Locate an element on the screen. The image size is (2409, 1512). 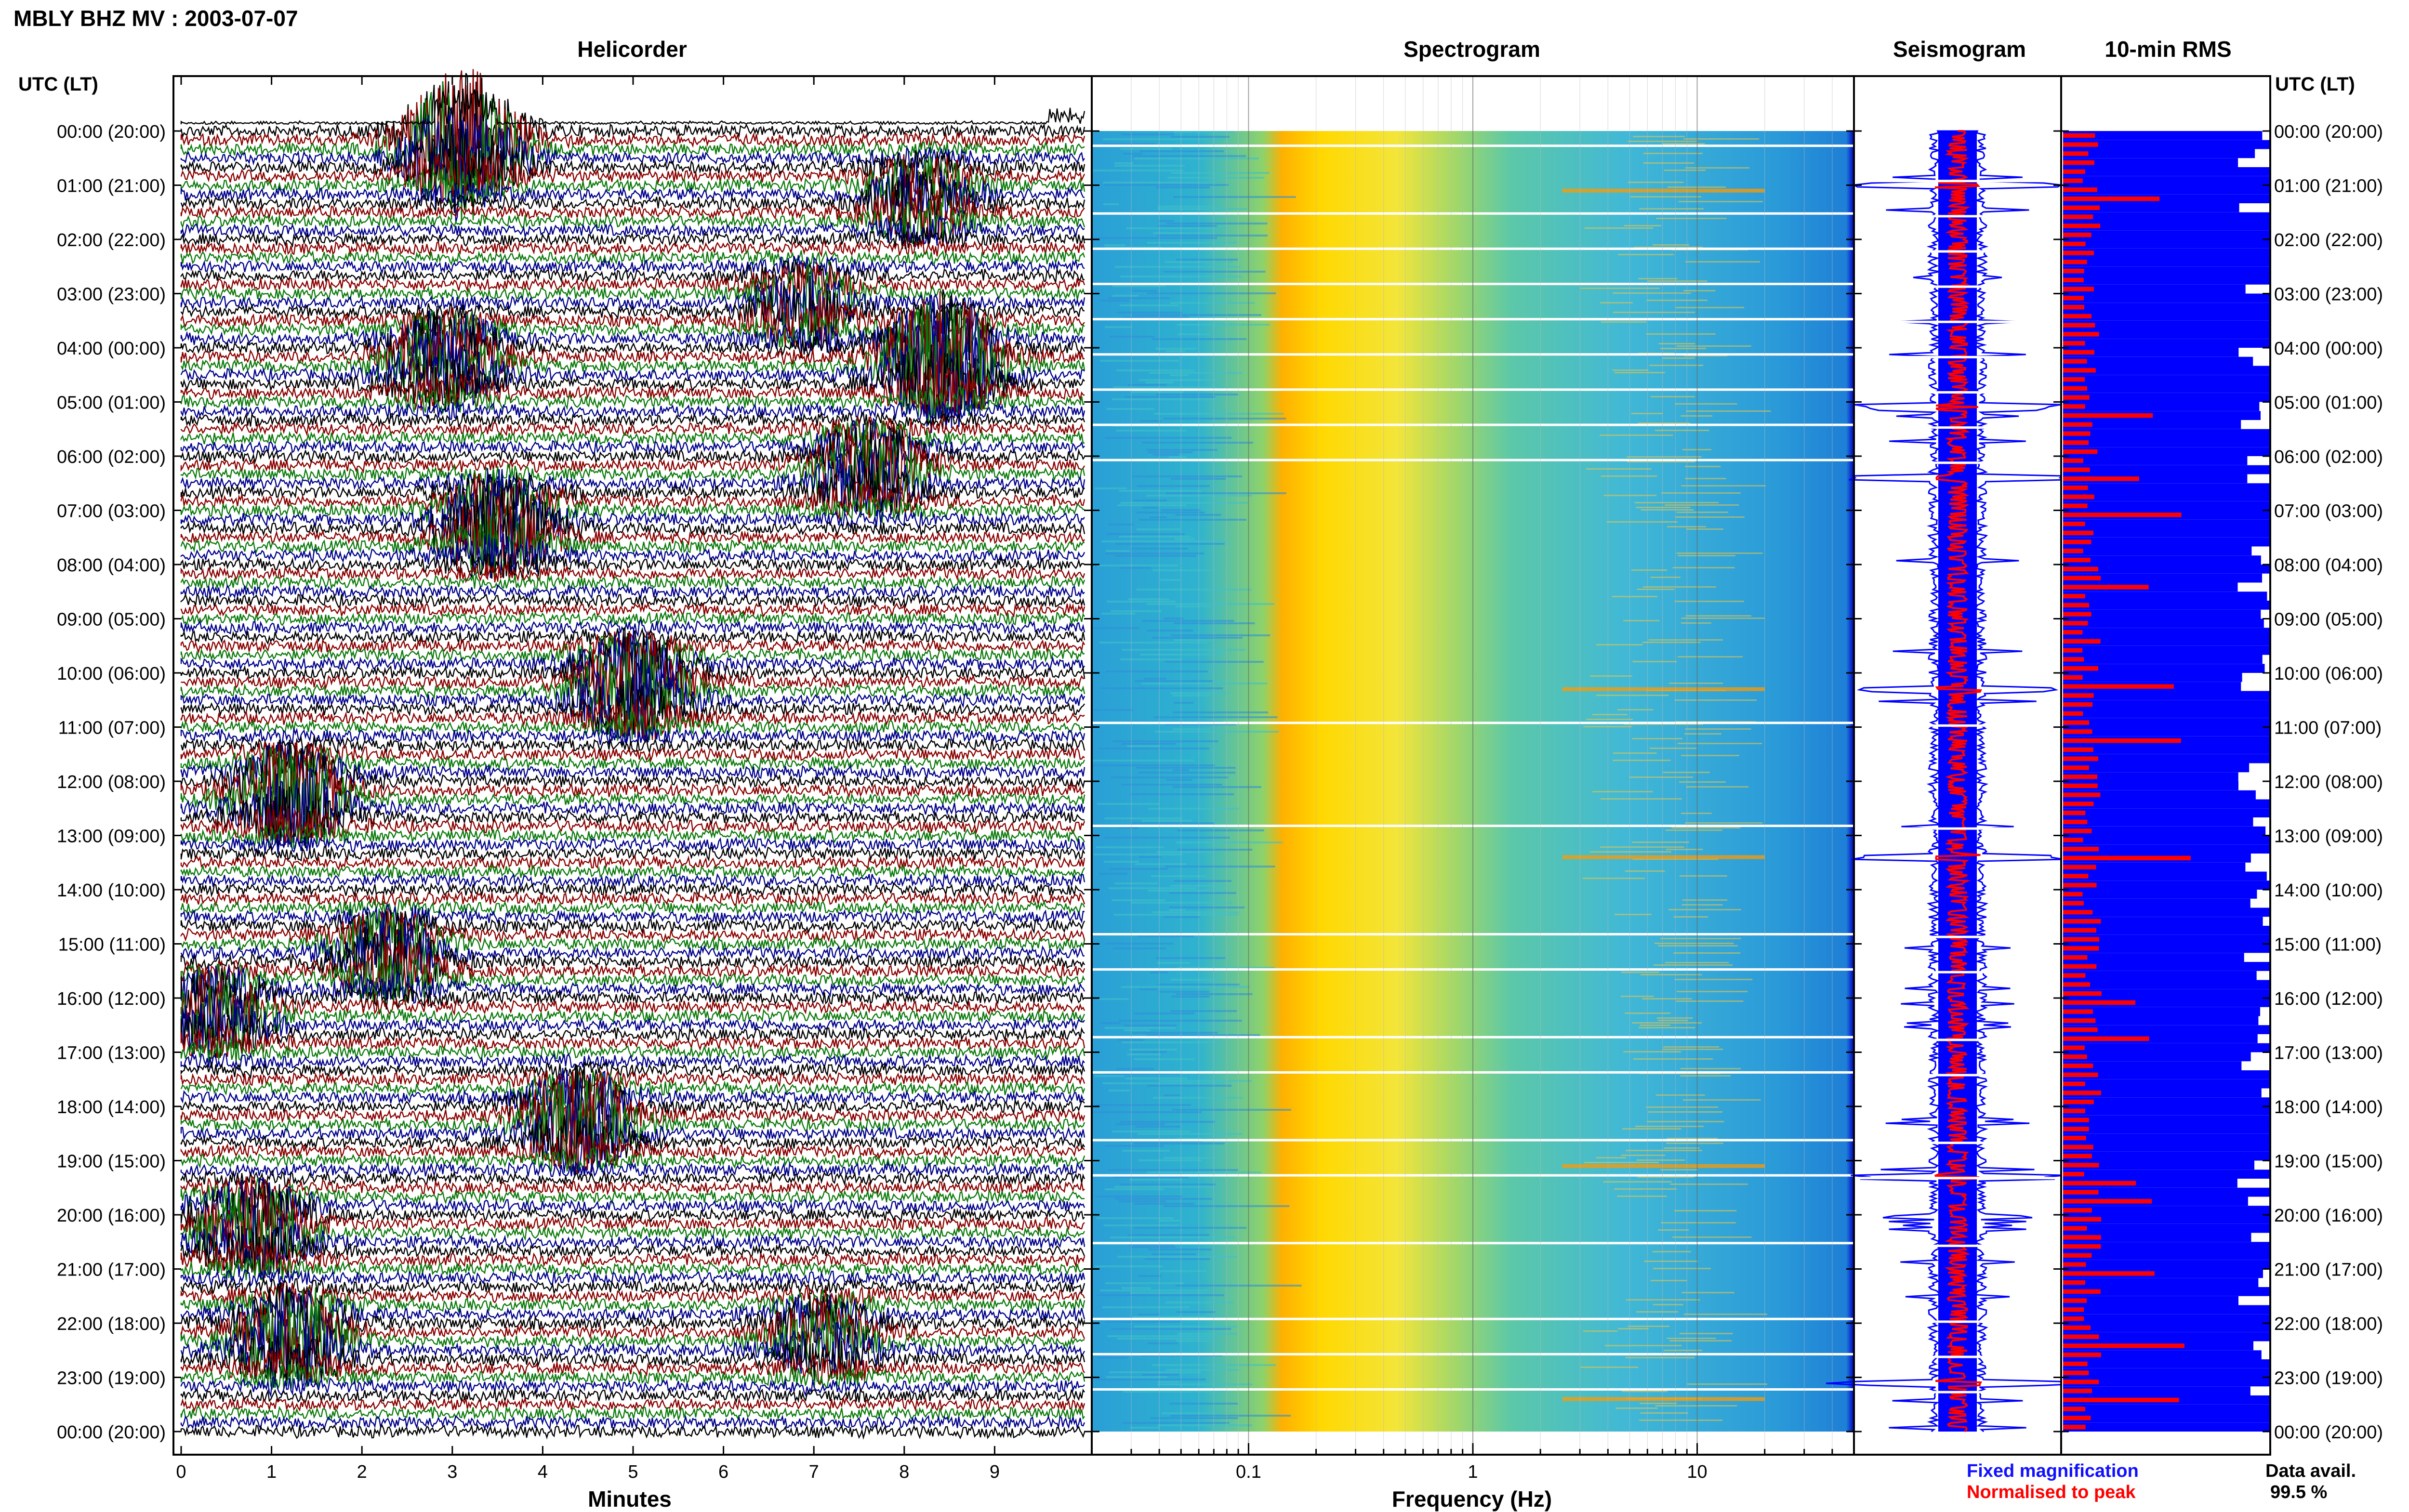
helicorder-x-tick: 0 is located at coordinates (181, 1472).